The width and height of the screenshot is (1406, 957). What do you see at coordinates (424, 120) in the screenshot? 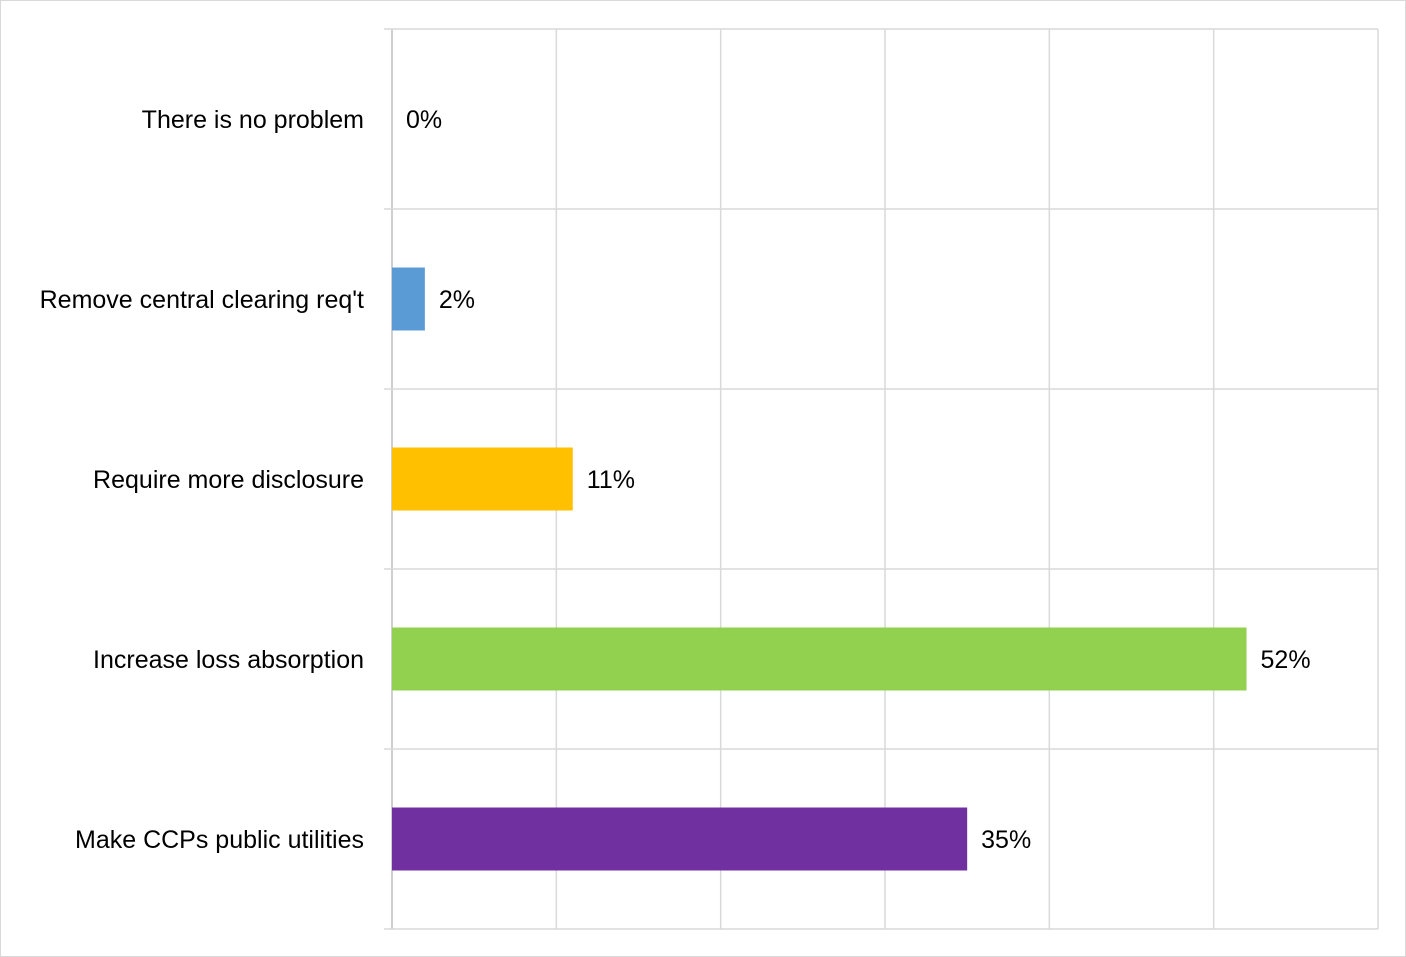
I see `data-label: 0%` at bounding box center [424, 120].